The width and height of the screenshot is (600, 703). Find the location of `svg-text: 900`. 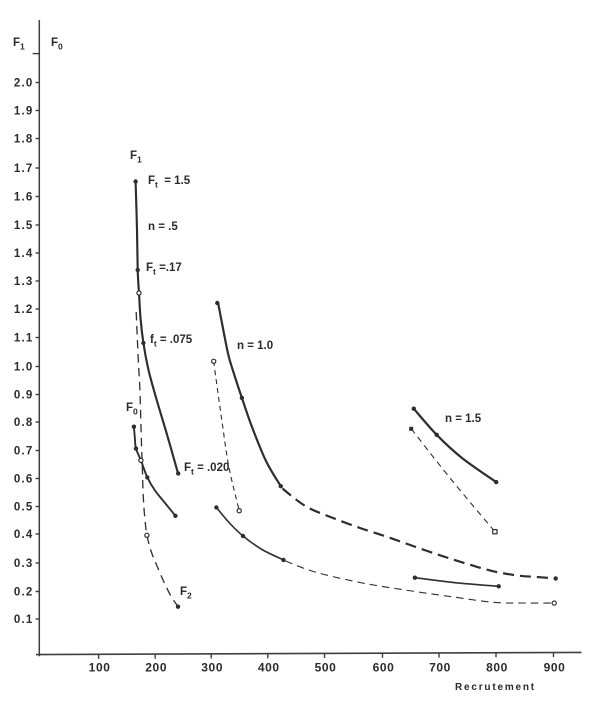

svg-text: 900 is located at coordinates (555, 668).